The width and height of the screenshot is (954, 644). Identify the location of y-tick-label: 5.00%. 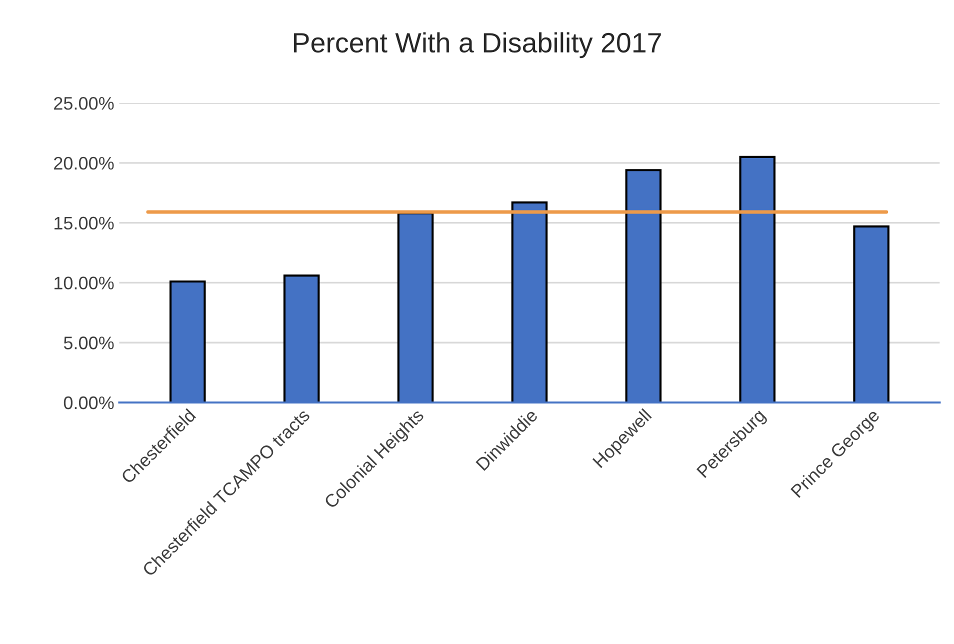
(89, 343).